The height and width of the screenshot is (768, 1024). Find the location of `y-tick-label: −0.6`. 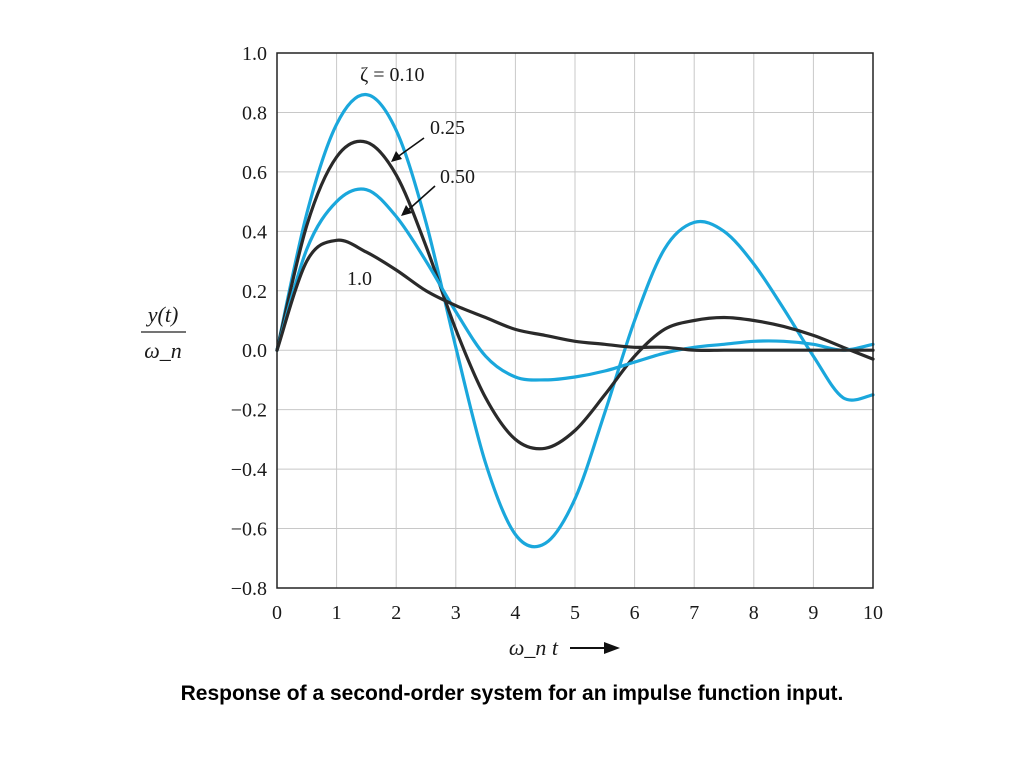

y-tick-label: −0.6 is located at coordinates (249, 530).